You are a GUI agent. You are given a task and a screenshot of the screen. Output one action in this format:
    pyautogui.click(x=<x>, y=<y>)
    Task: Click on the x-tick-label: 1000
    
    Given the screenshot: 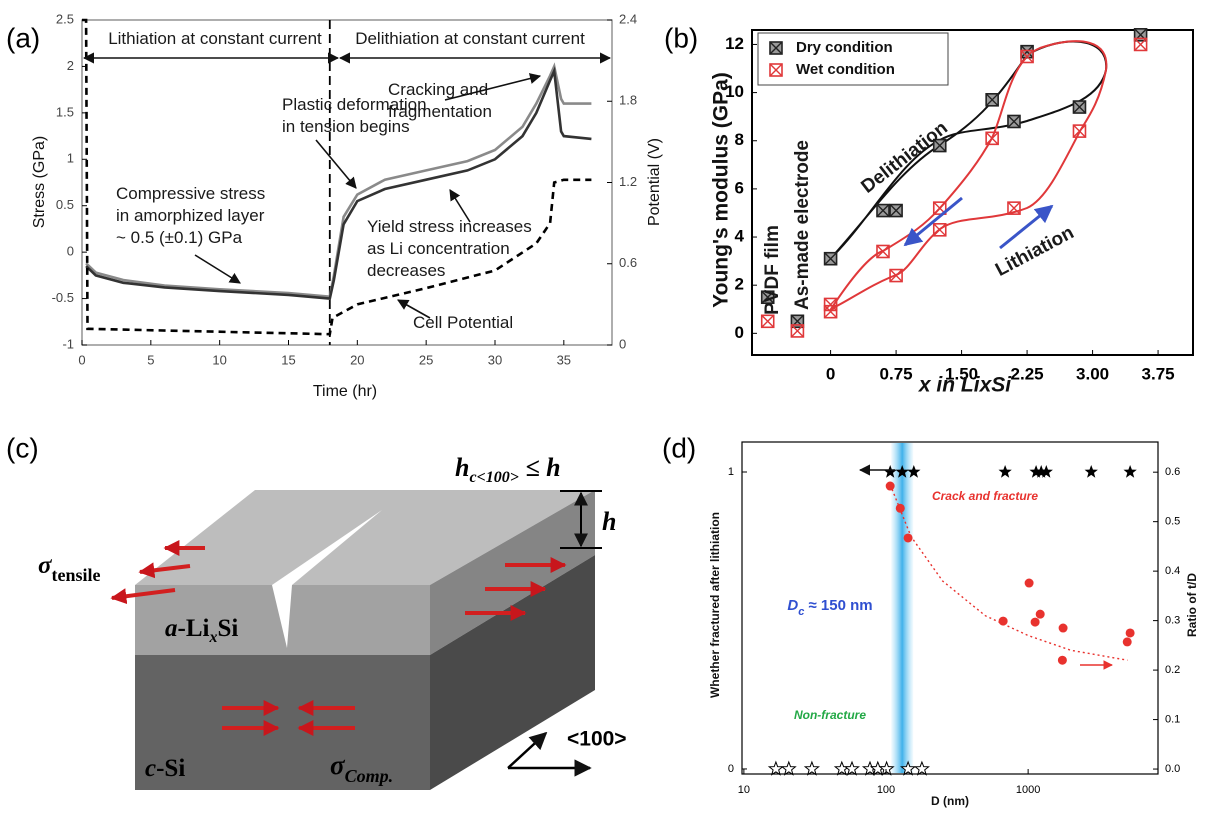 What is the action you would take?
    pyautogui.click(x=1028, y=790)
    